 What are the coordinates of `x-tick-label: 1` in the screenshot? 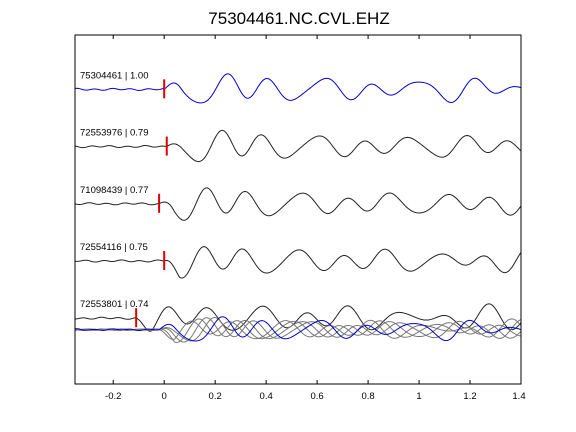 It's located at (418, 396).